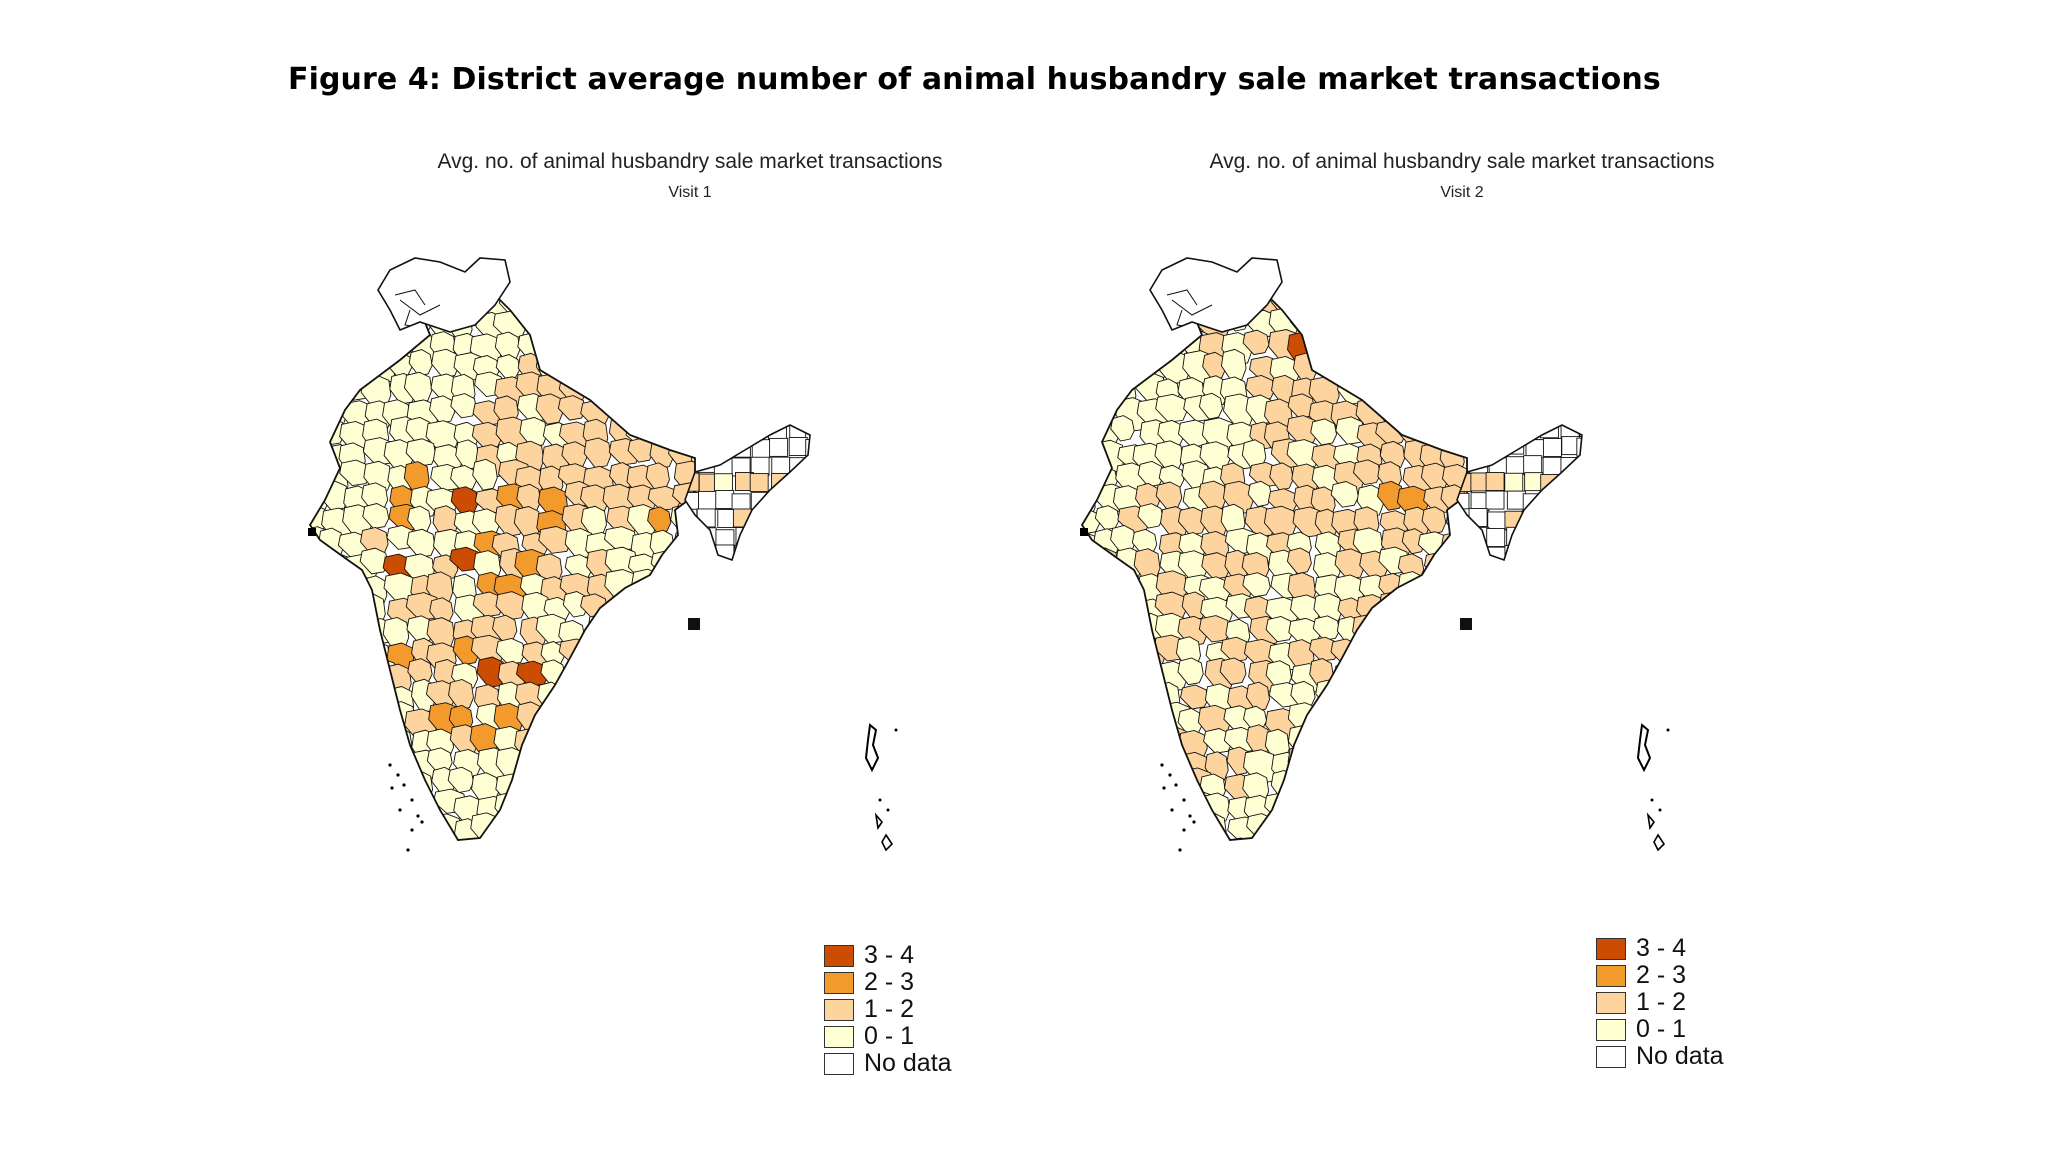  Describe the element at coordinates (888, 1009) in the screenshot. I see `map-legend: 3 - 4 2 - 3 1 - 2 0 - 1 No data` at that location.